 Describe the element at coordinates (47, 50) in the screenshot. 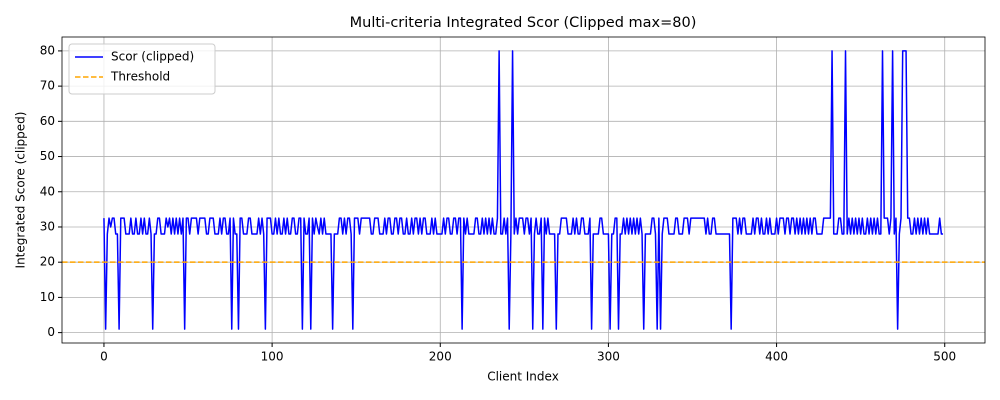

I see `y-tick-label: 80` at that location.